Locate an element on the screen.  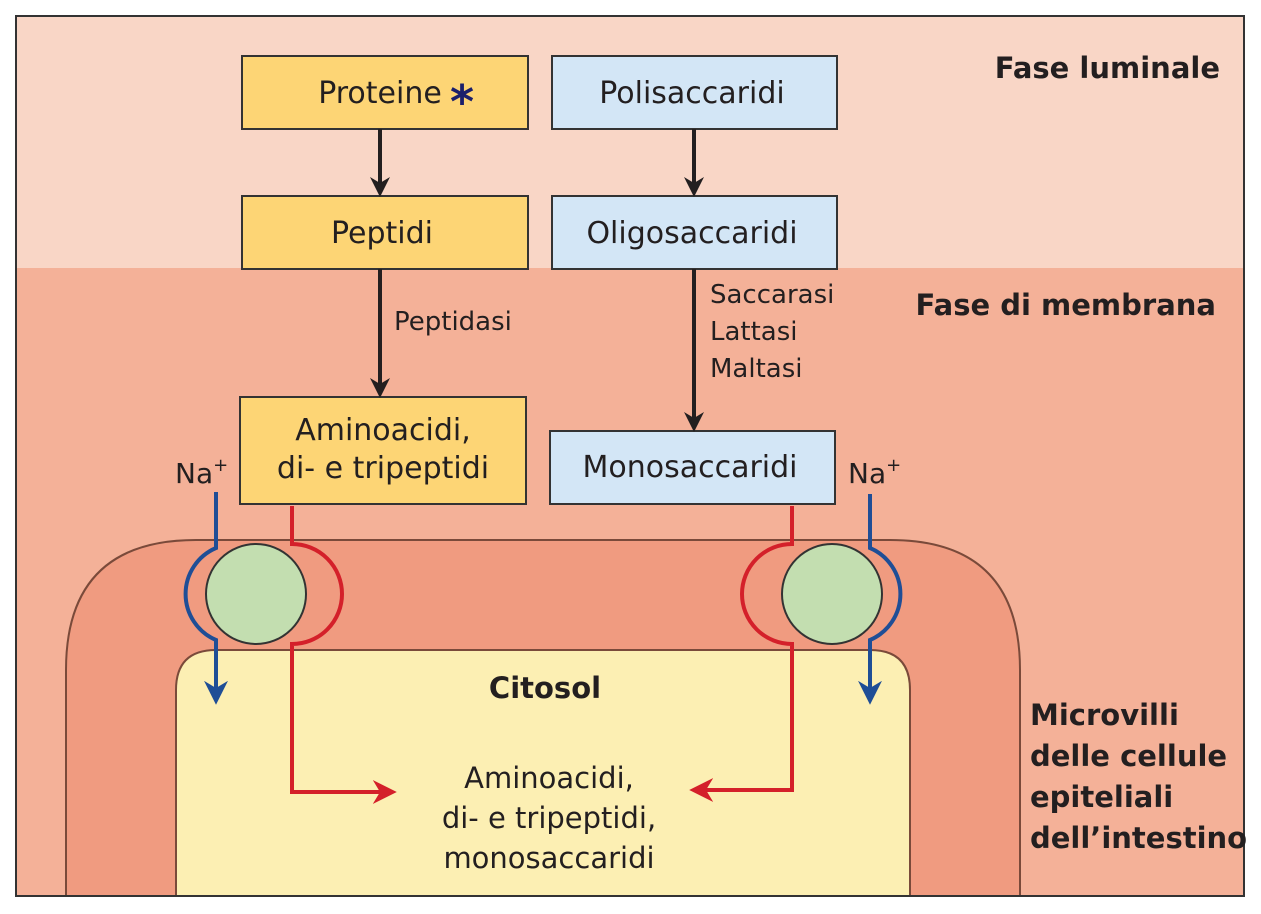
saccharase-label: Saccarasi is located at coordinates (772, 295).